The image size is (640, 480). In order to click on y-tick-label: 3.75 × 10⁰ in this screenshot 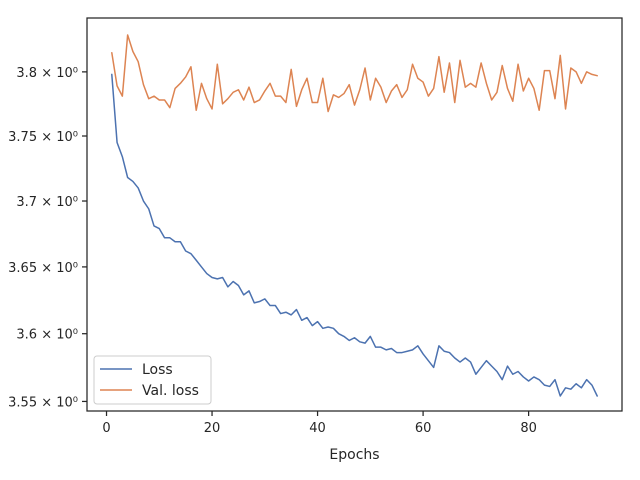, I will do `click(43, 137)`.